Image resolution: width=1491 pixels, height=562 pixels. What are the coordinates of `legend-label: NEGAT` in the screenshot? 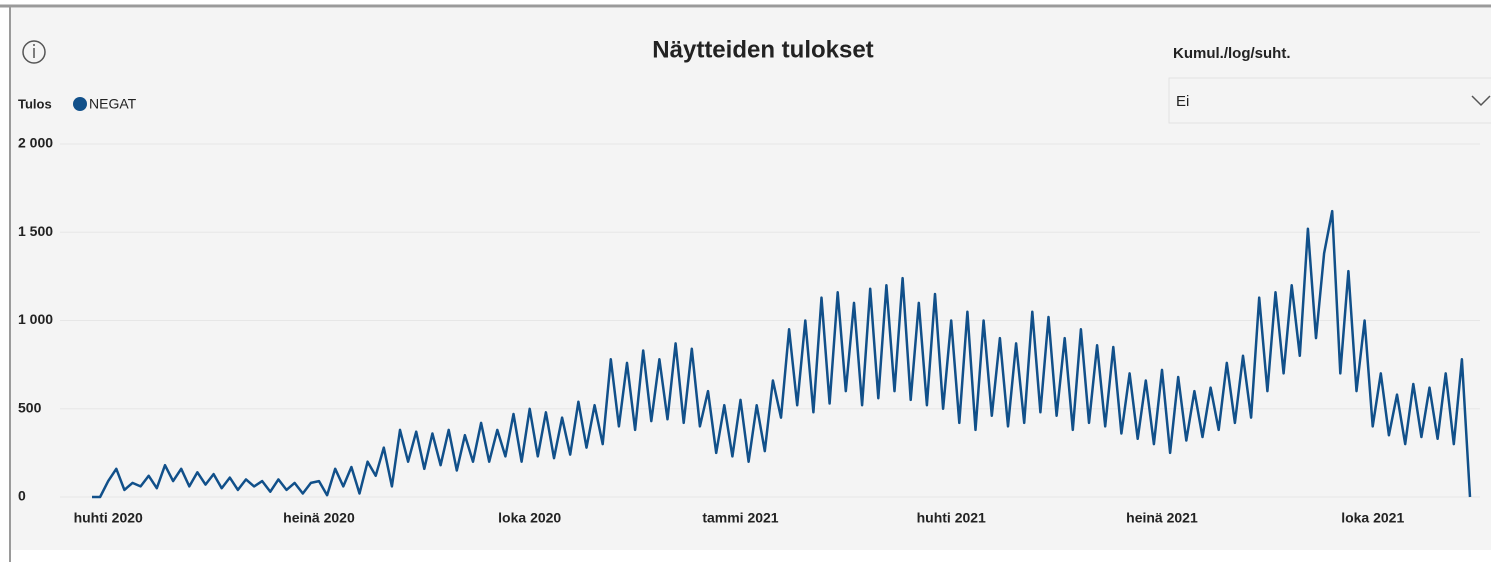 It's located at (113, 104).